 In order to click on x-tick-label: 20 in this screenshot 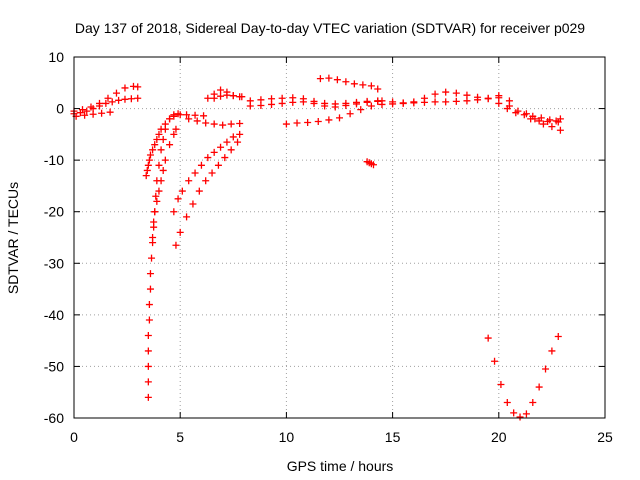, I will do `click(499, 437)`.